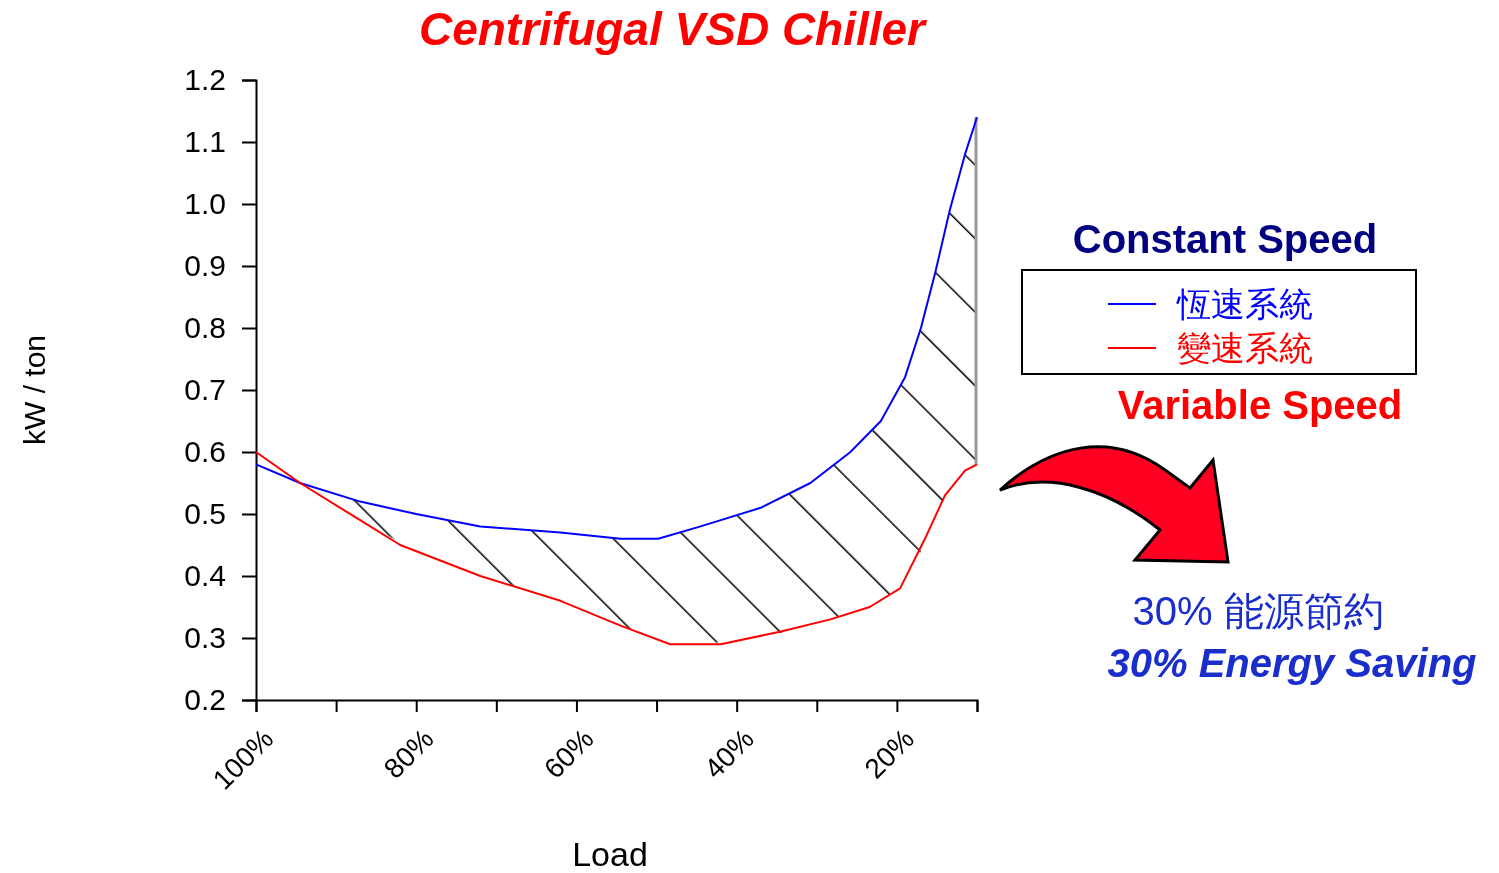 The width and height of the screenshot is (1499, 873). I want to click on legend-label: 變速系統, so click(1245, 348).